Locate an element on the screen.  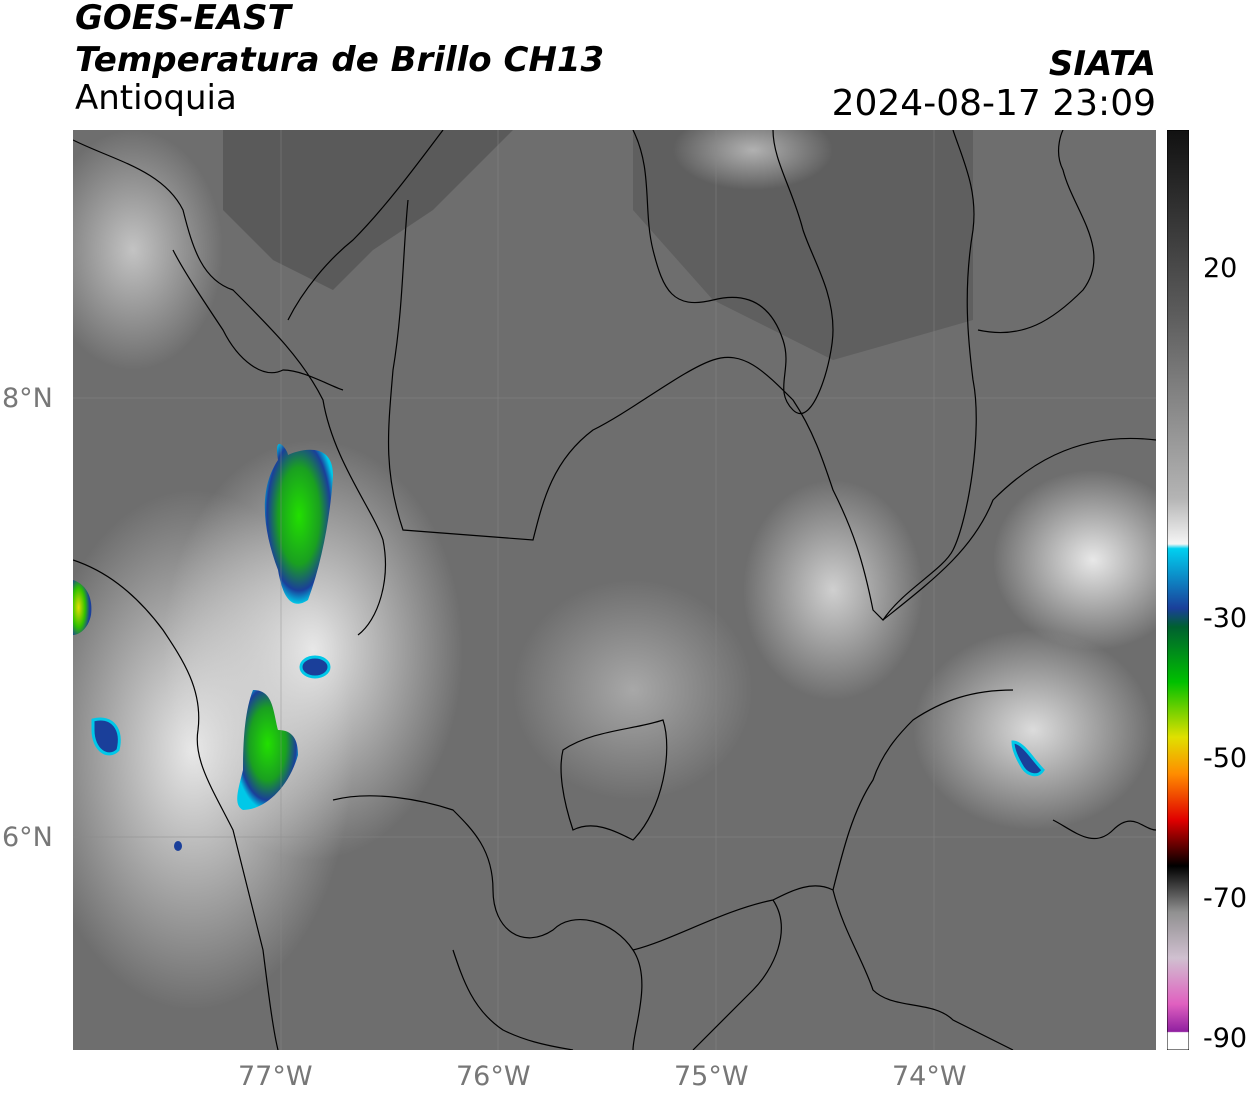
colorbar-tick-minus50: -50 is located at coordinates (1225, 758).